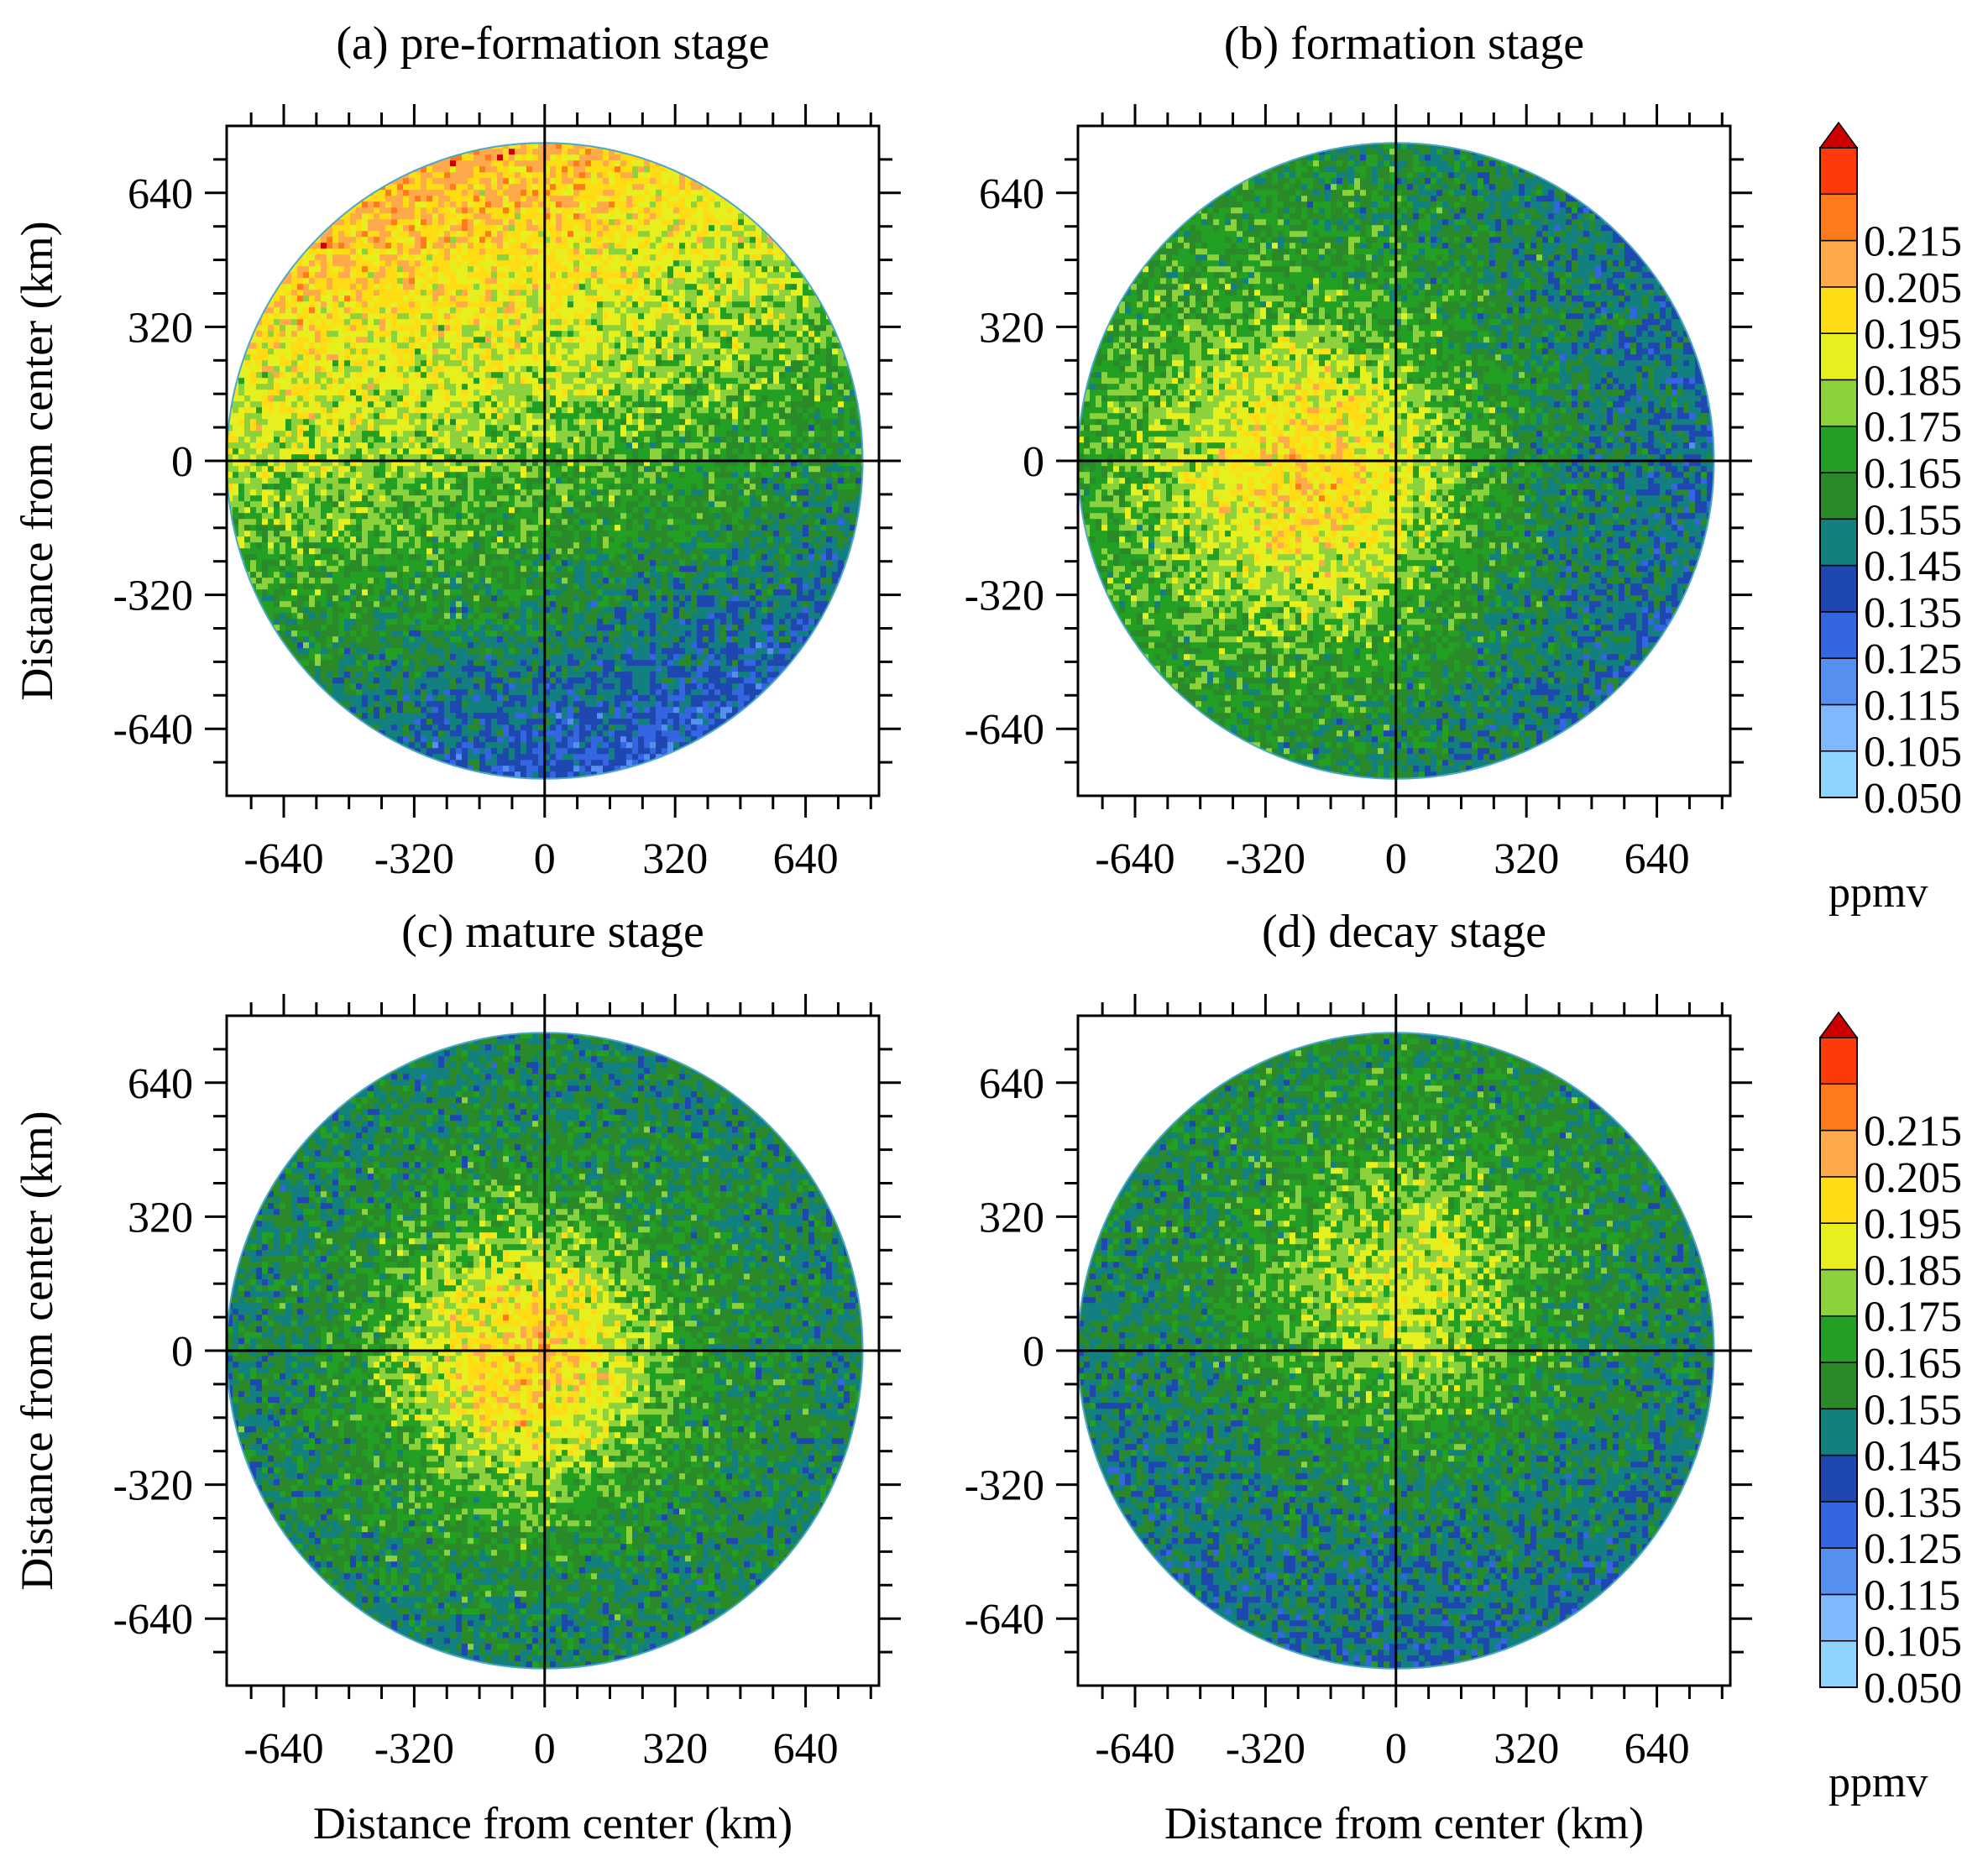 The image size is (1988, 1856). I want to click on y-axis-label: Distance from center (km), so click(37, 1350).